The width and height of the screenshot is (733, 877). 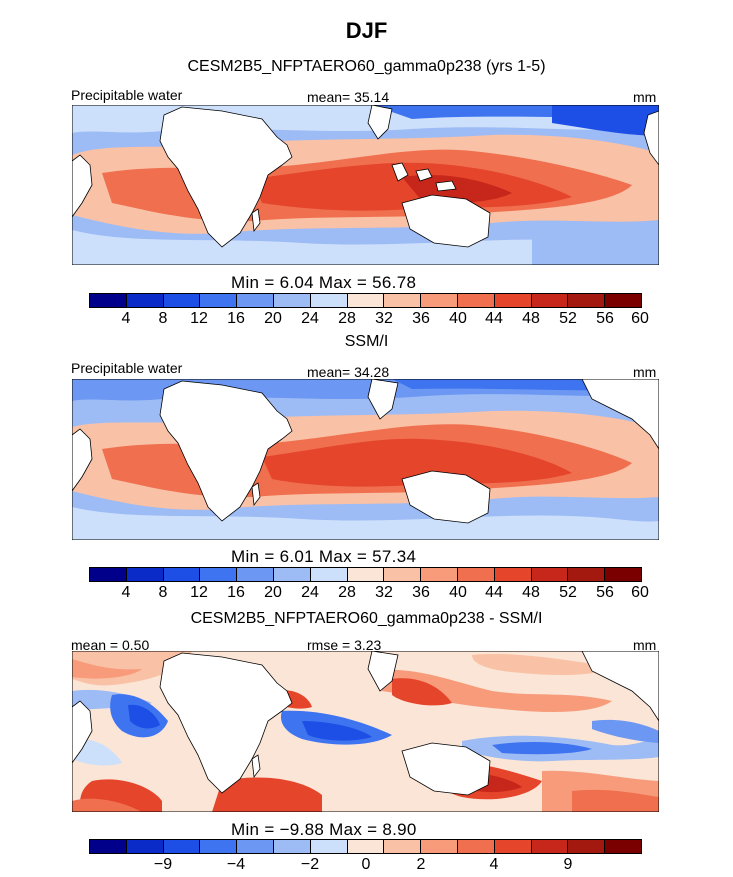 What do you see at coordinates (324, 556) in the screenshot?
I see `panel-2-minmax: Min = 6.01 Max = 57.34` at bounding box center [324, 556].